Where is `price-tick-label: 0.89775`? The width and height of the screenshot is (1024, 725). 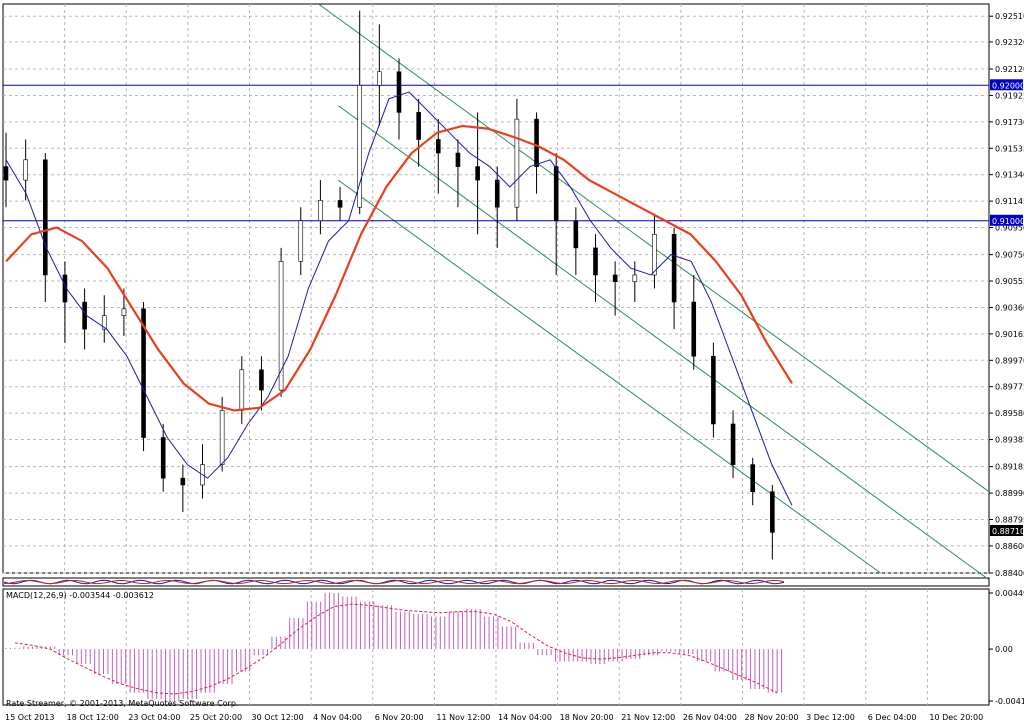
price-tick-label: 0.89775 is located at coordinates (1009, 387).